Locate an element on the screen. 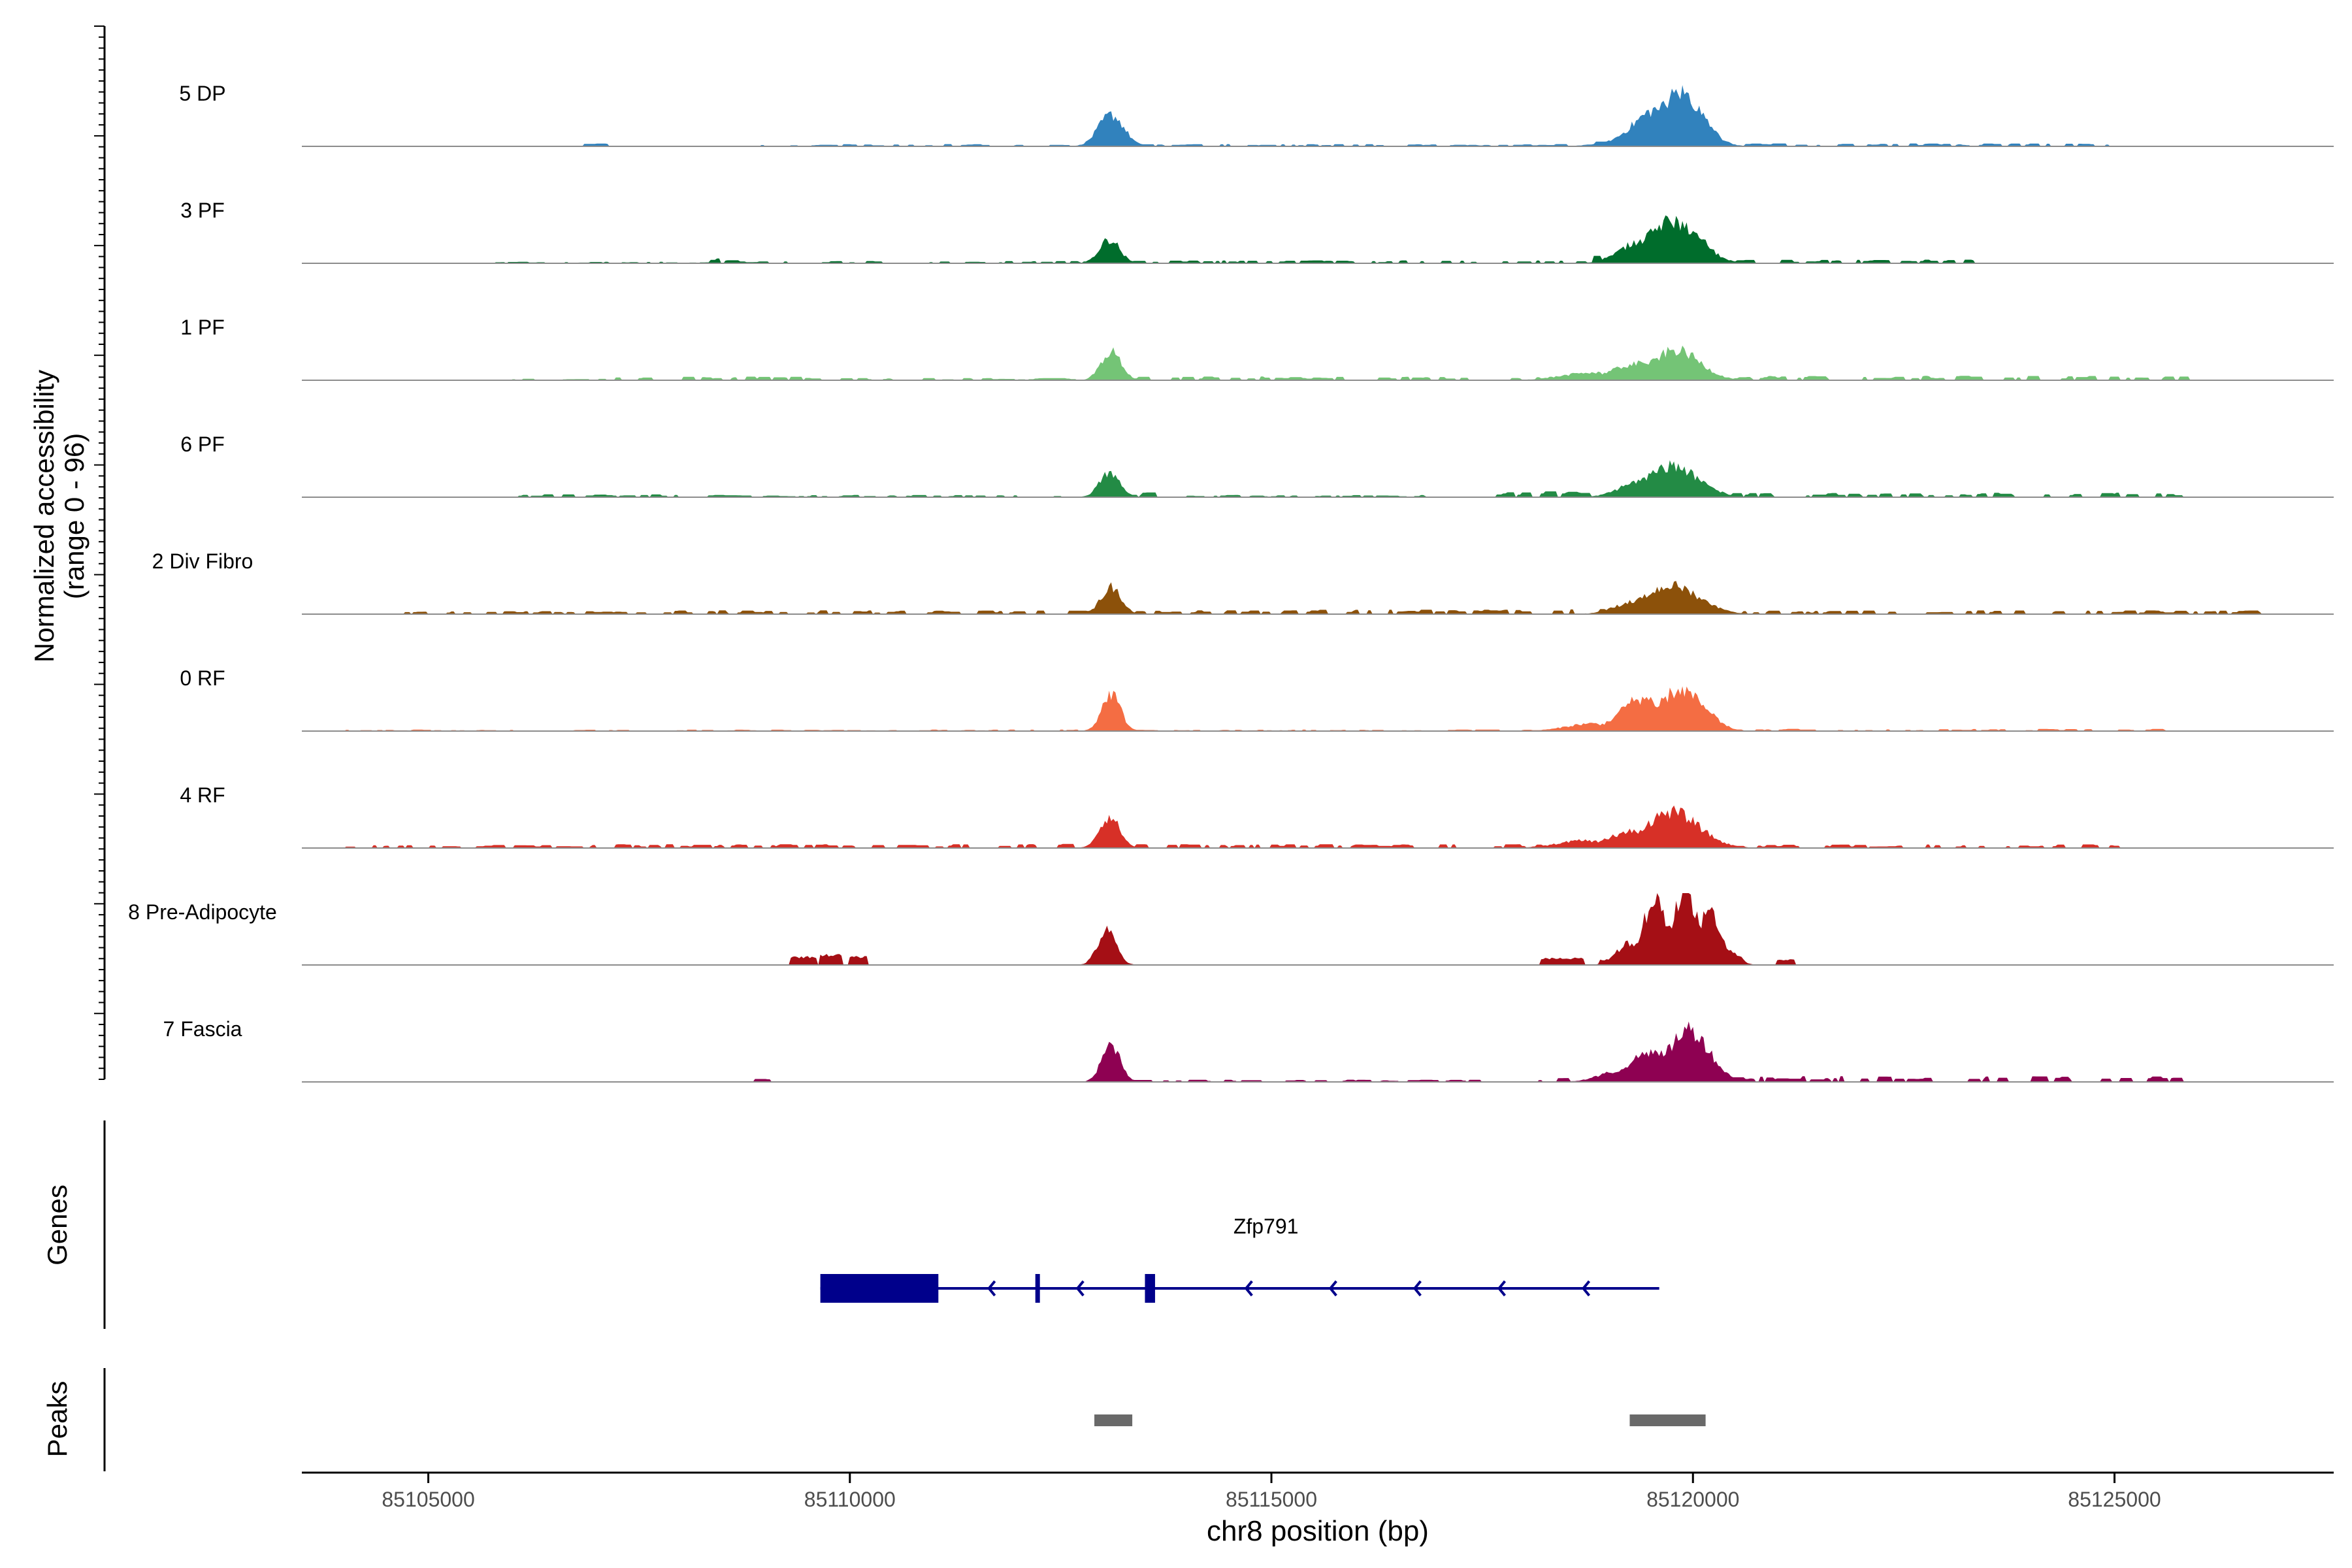 The image size is (2352, 1568). peaks-track: Peaks is located at coordinates (874, 1419).